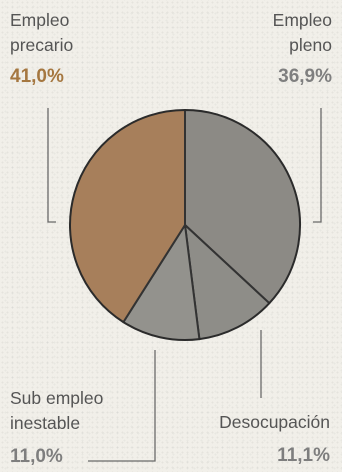  What do you see at coordinates (274, 440) in the screenshot?
I see `label-desocupacion: Desocupación 11,1%` at bounding box center [274, 440].